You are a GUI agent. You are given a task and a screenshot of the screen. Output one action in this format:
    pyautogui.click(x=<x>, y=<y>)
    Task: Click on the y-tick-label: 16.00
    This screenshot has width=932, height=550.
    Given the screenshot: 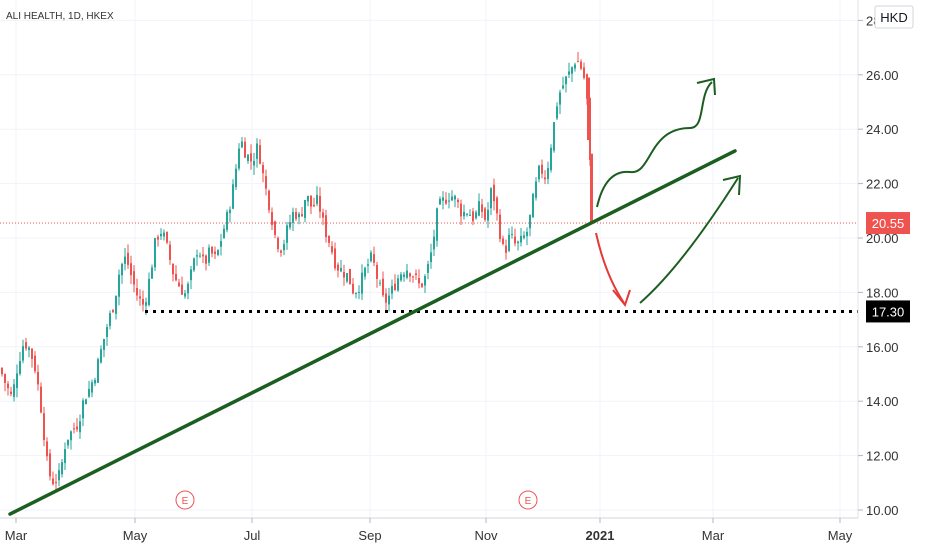 What is the action you would take?
    pyautogui.click(x=882, y=347)
    